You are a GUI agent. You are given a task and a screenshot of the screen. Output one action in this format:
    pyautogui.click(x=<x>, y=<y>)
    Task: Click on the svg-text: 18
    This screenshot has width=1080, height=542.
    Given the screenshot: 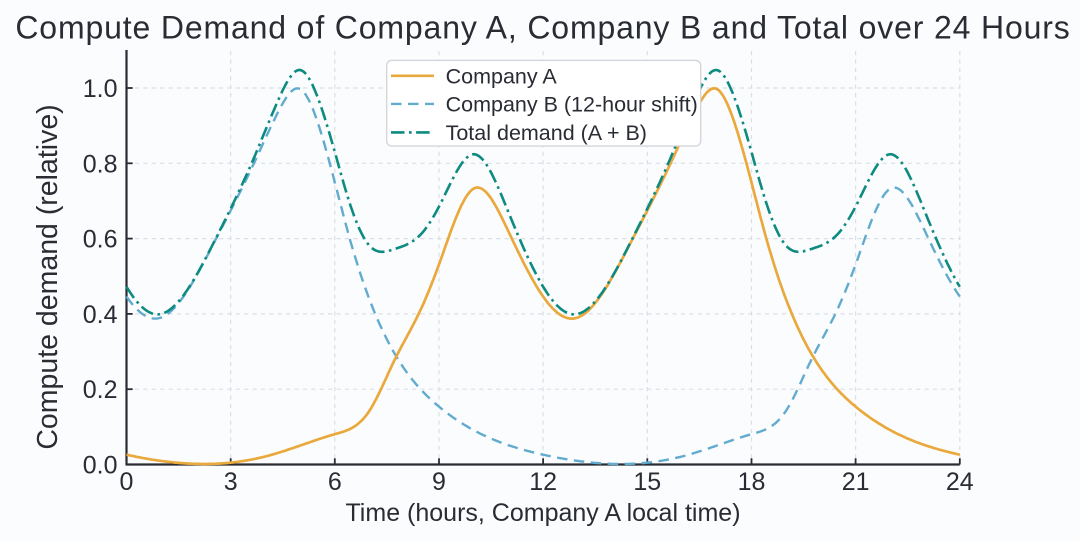 What is the action you would take?
    pyautogui.click(x=752, y=482)
    